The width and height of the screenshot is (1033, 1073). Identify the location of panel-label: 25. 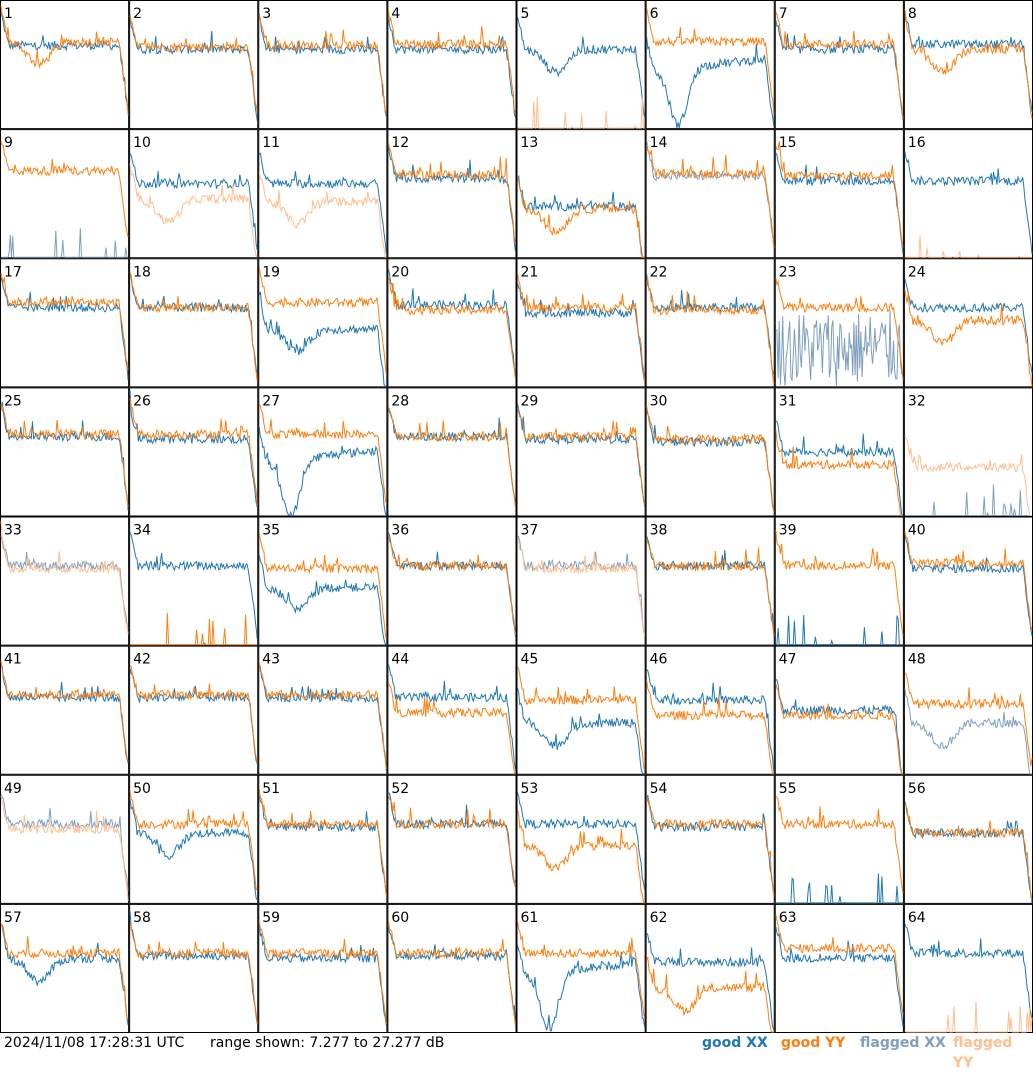
(13, 401).